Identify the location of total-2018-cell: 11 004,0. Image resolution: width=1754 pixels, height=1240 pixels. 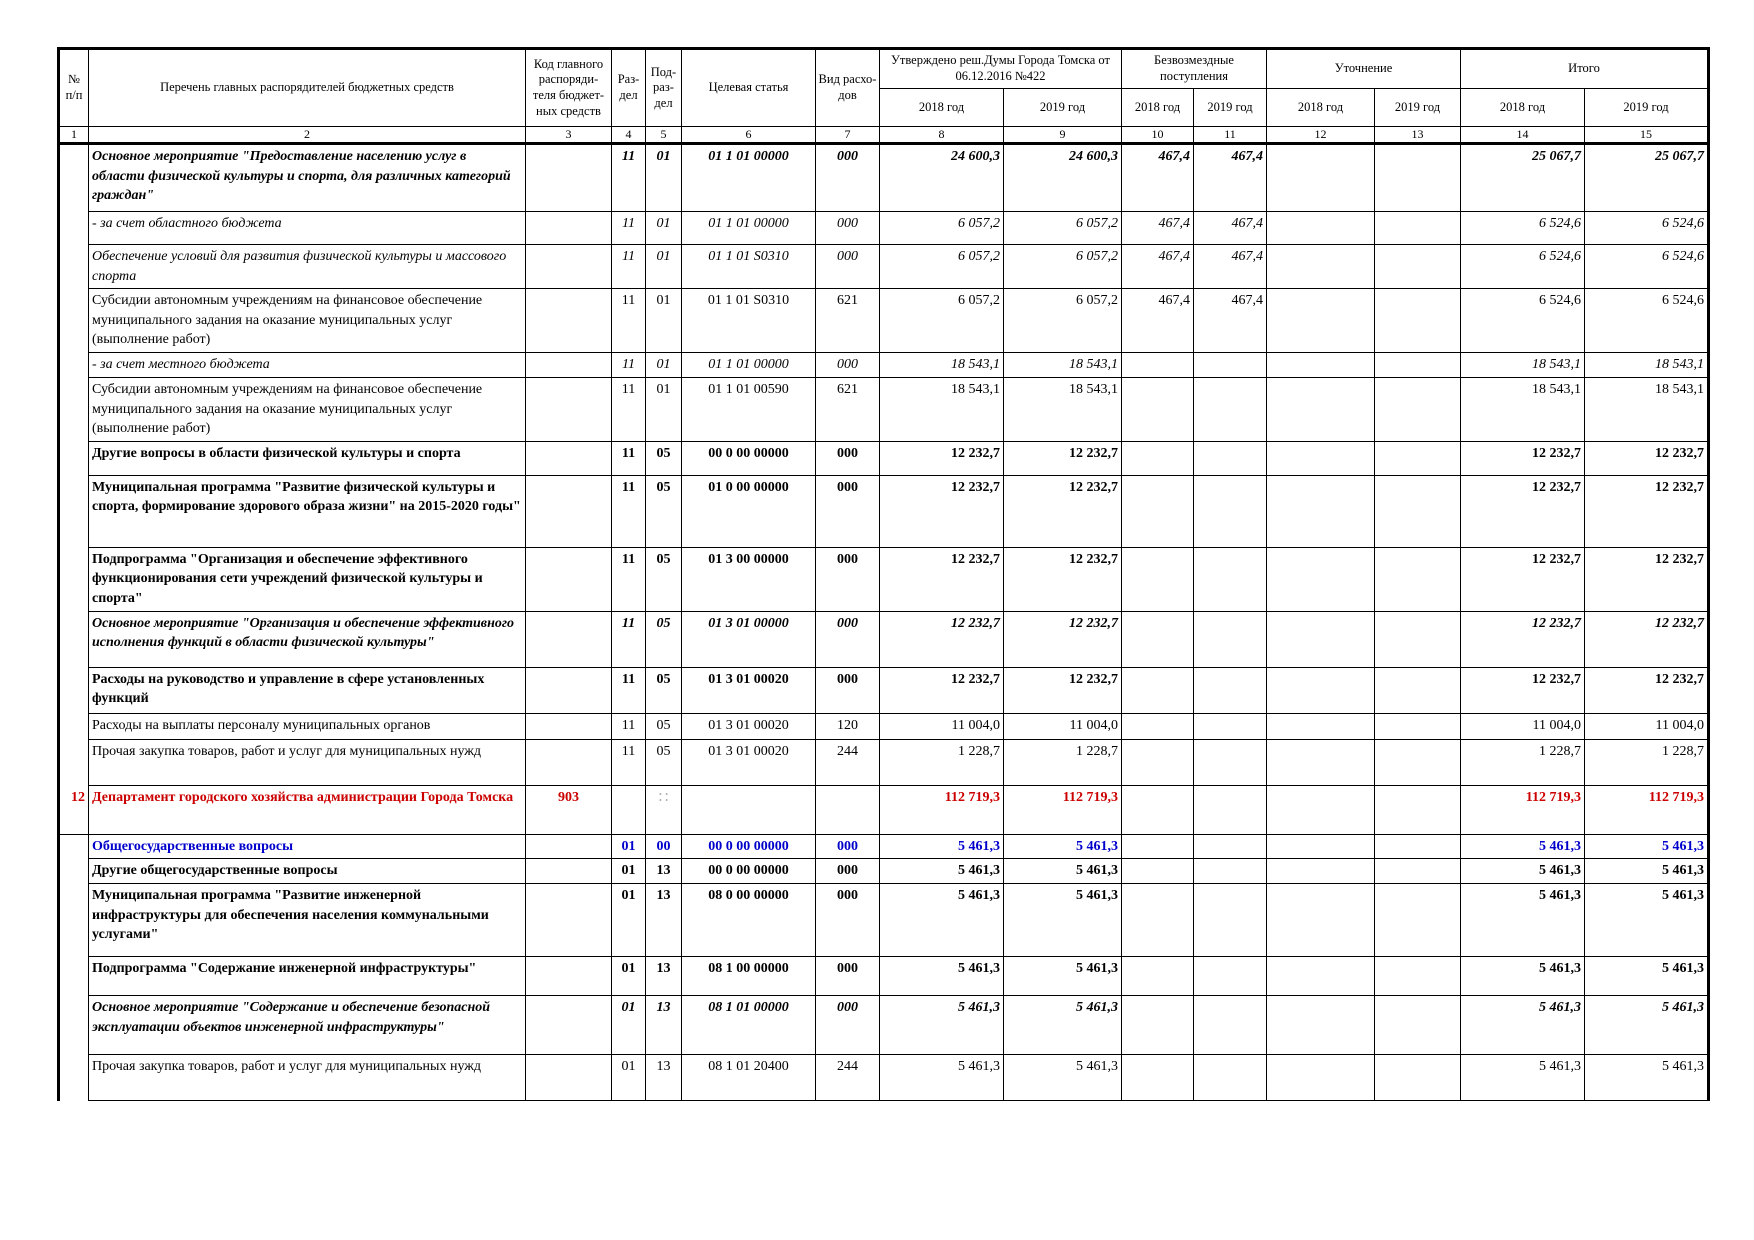
(1522, 726).